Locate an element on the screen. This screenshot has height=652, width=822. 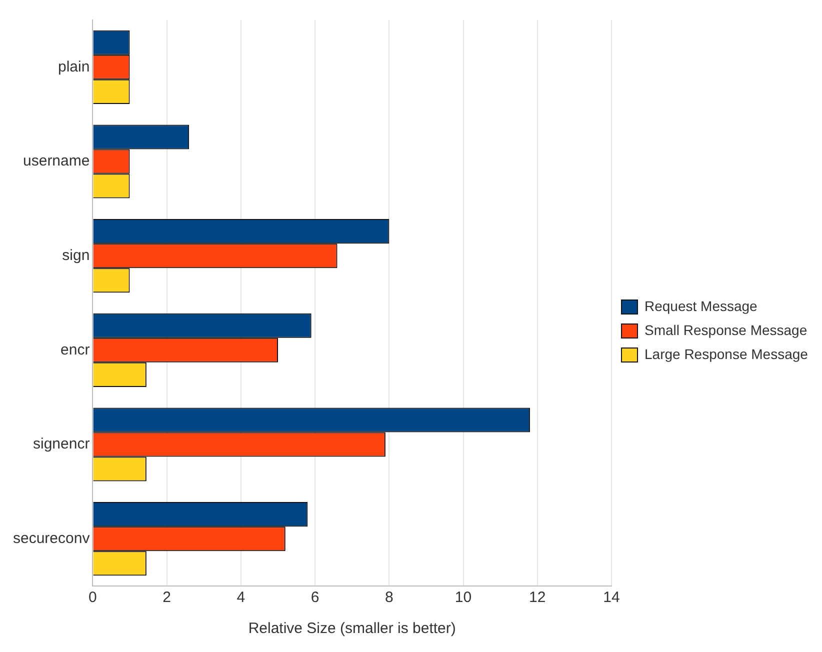
x-tick-label: 6 is located at coordinates (315, 597).